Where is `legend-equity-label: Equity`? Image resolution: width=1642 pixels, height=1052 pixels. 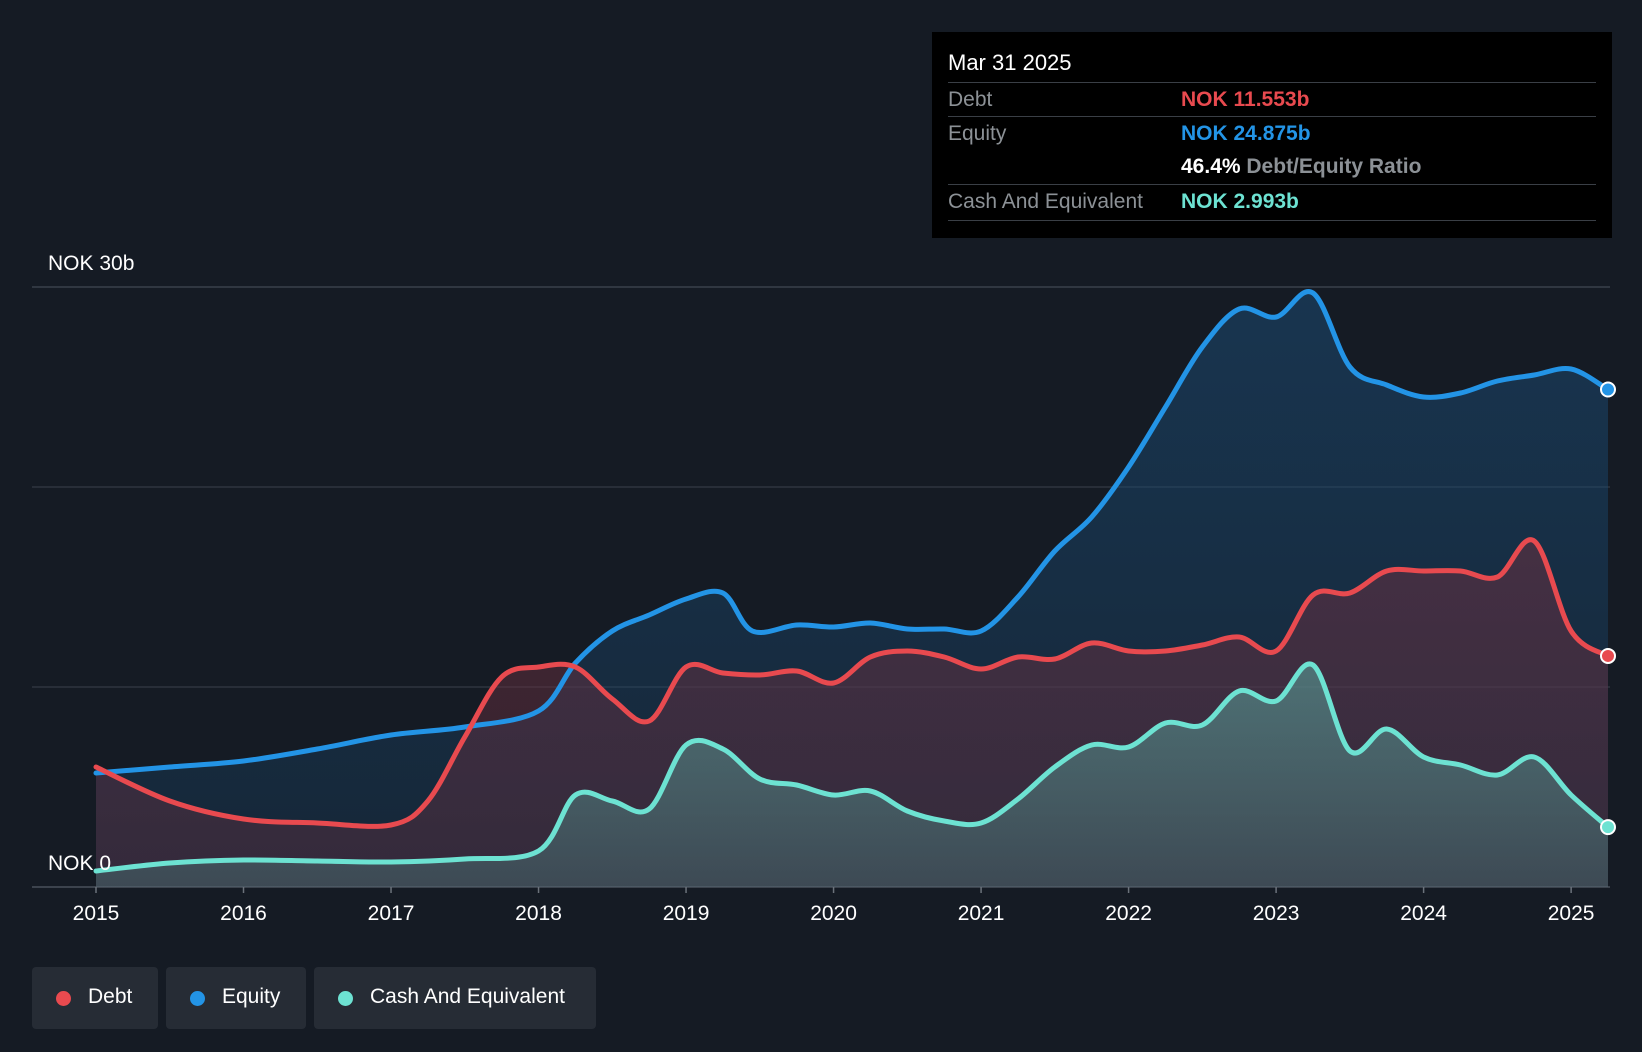 legend-equity-label: Equity is located at coordinates (251, 996).